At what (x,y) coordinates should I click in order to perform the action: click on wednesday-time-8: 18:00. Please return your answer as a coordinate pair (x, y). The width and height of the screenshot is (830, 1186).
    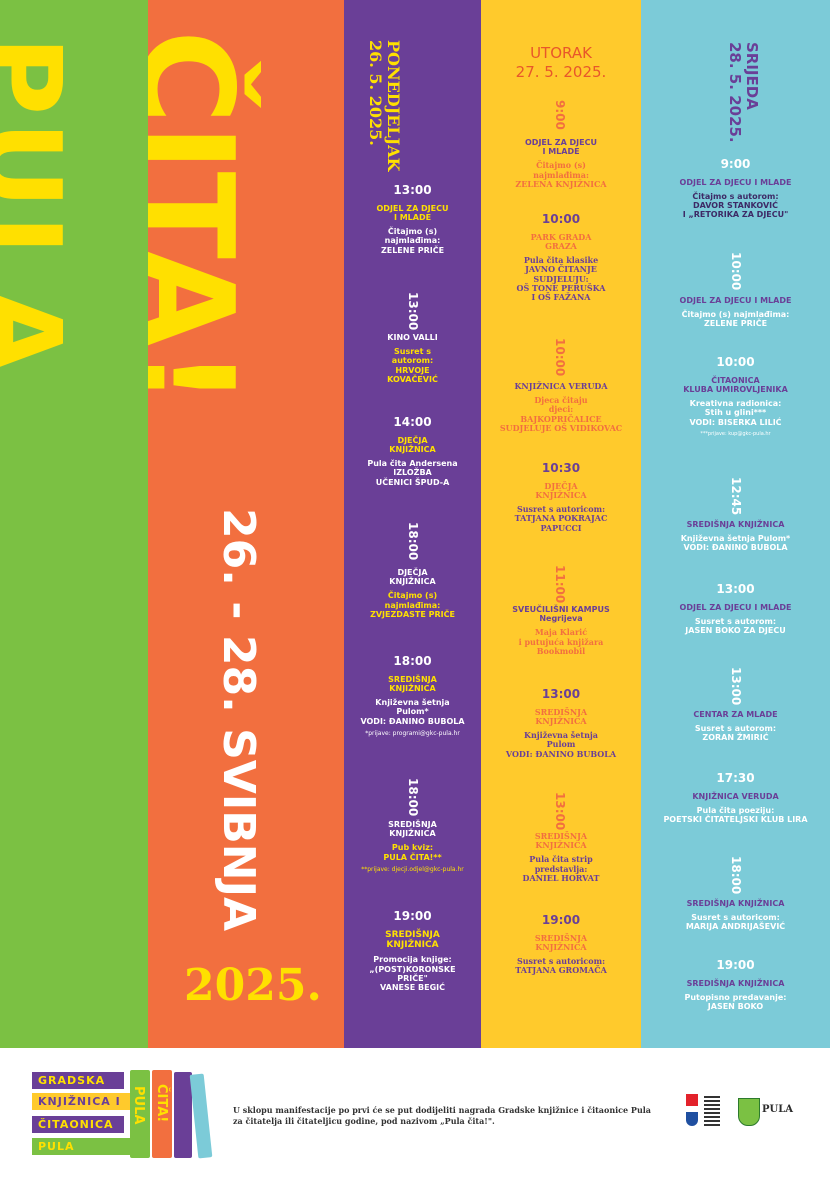
    Looking at the image, I should click on (736, 875).